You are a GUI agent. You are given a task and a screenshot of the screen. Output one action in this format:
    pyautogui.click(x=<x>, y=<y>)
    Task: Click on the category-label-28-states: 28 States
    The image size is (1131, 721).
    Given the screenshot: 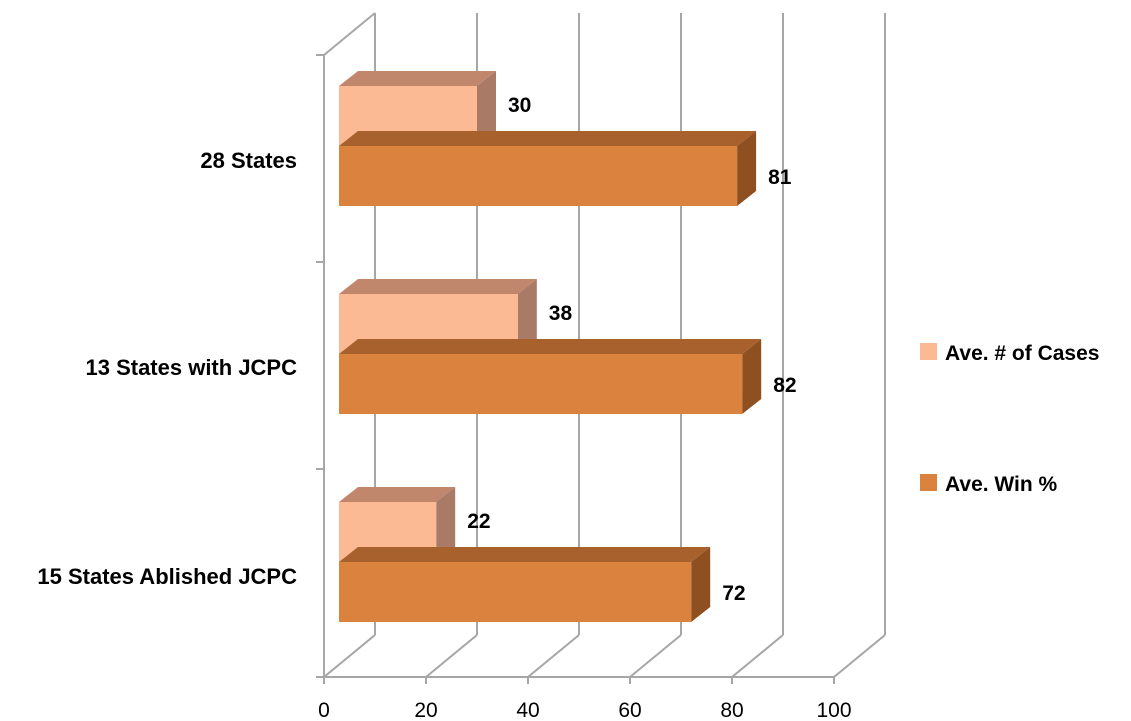 What is the action you would take?
    pyautogui.click(x=248, y=160)
    